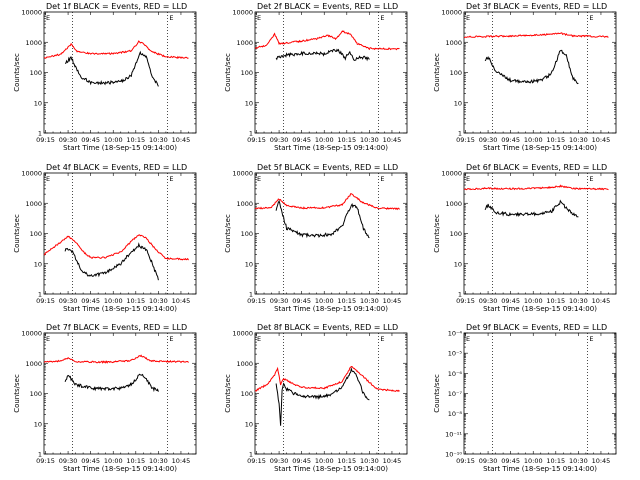 The image size is (640, 480). I want to click on panel-title: Det 3f BLACK = Events, RED = LLD, so click(536, 6).